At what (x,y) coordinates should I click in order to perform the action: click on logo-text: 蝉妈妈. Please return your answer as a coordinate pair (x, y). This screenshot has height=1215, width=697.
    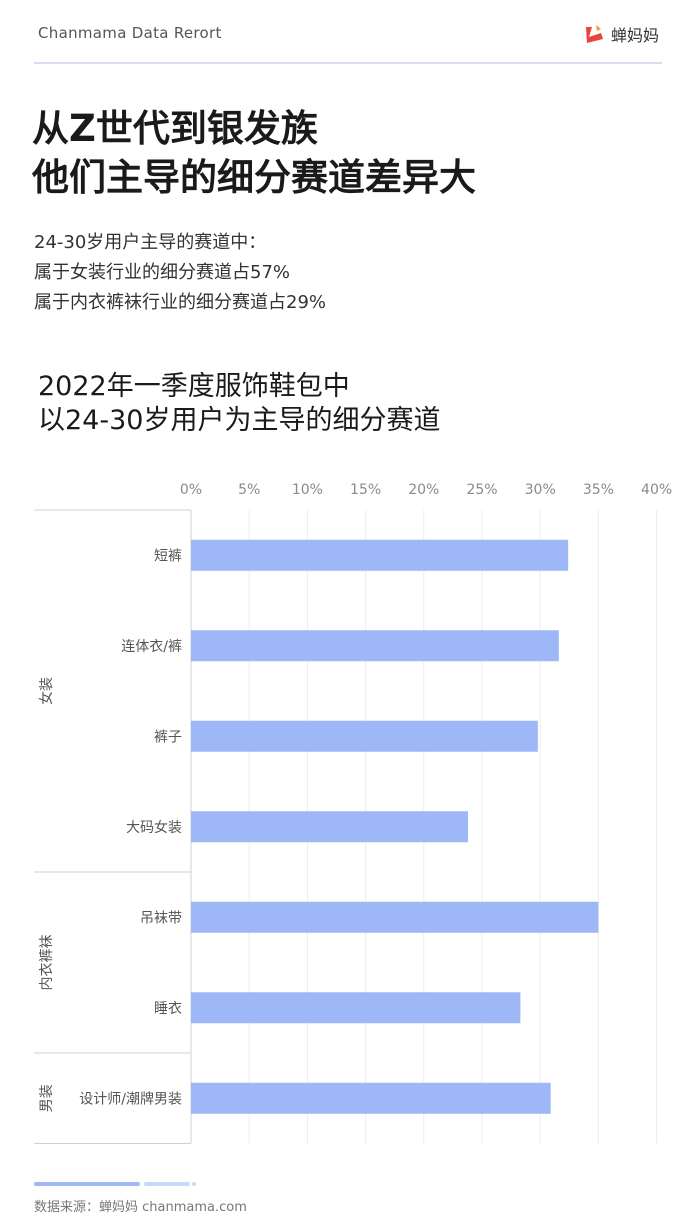
    Looking at the image, I should click on (634, 35).